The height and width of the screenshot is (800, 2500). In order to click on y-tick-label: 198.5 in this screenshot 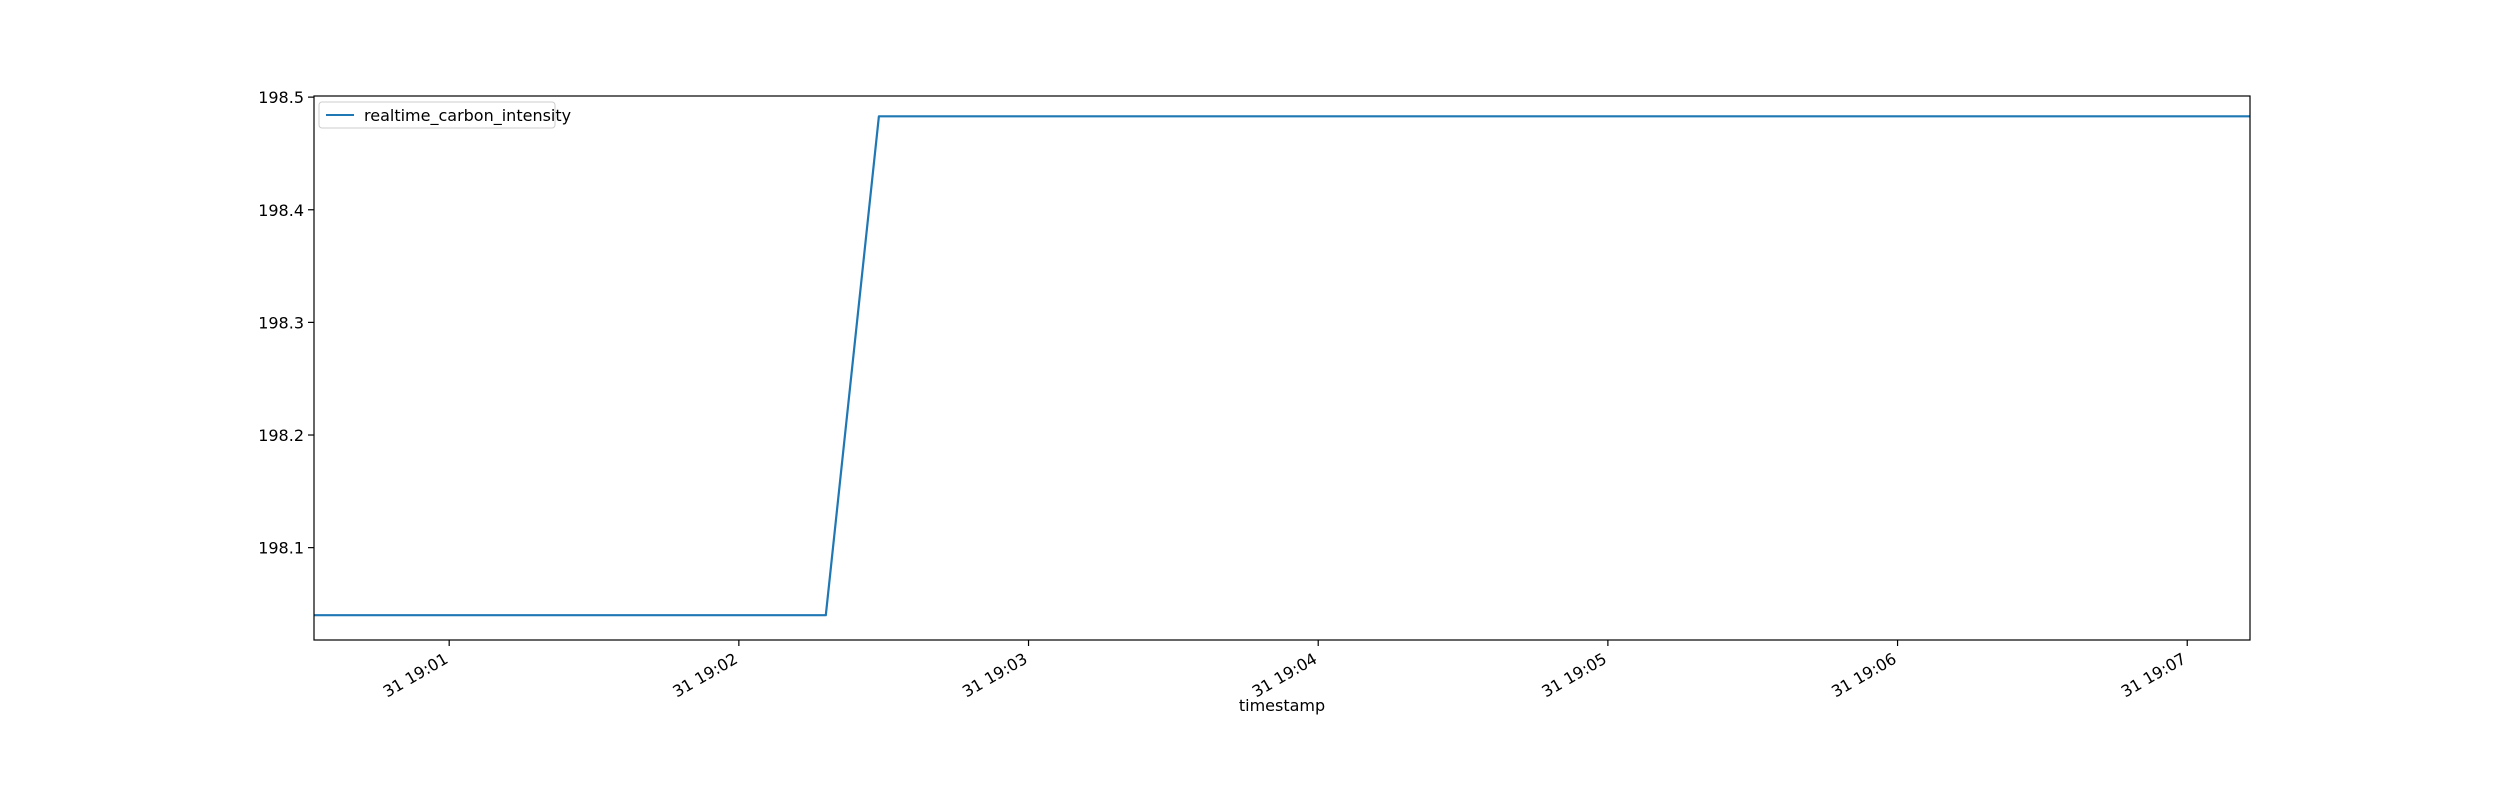, I will do `click(281, 97)`.